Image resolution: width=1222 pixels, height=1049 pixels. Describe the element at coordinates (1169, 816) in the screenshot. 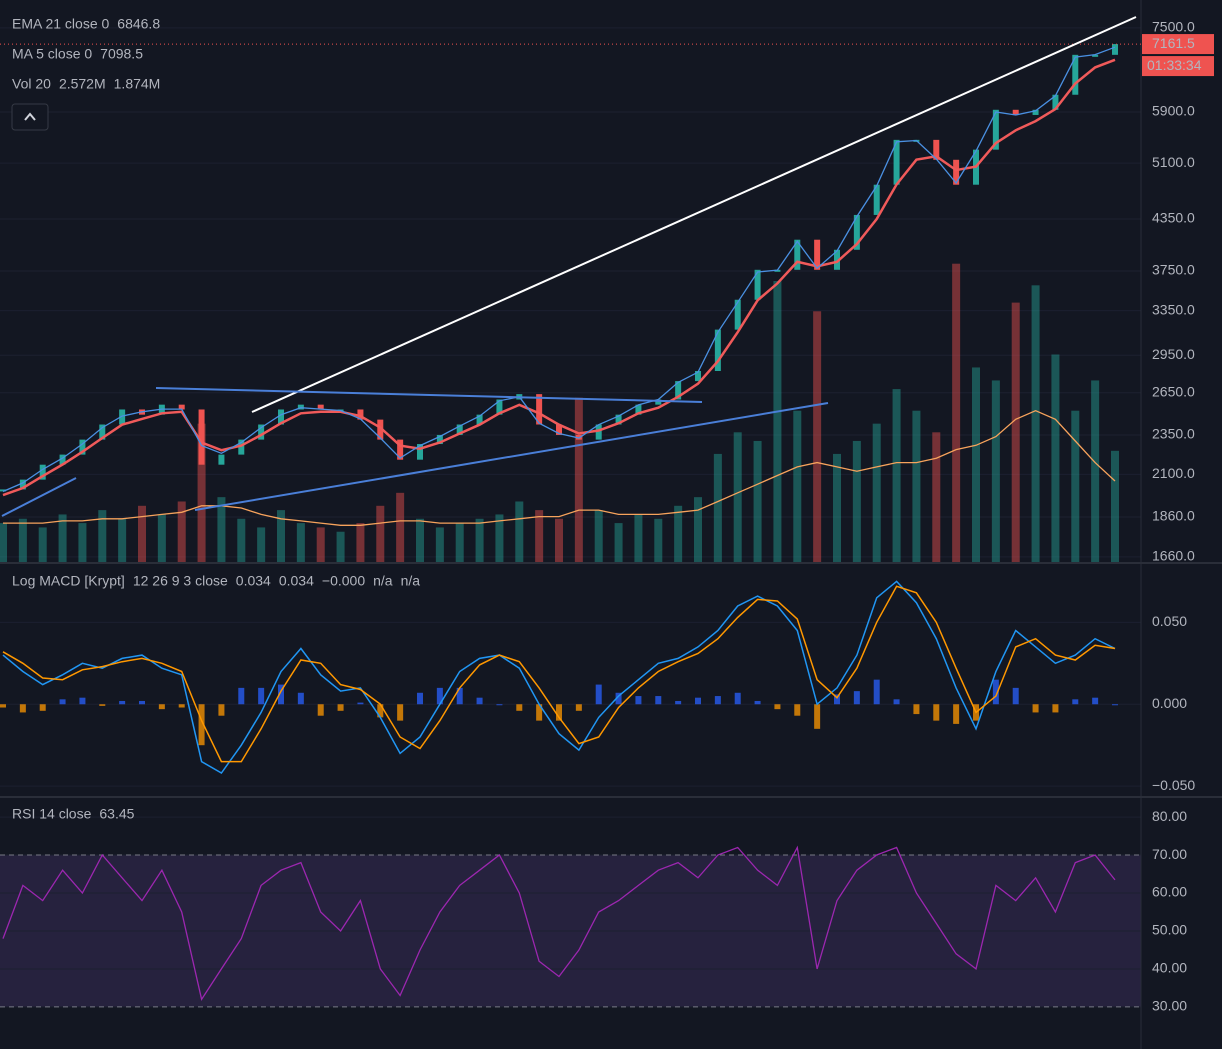

I see `y-tick-label: 80.00` at that location.